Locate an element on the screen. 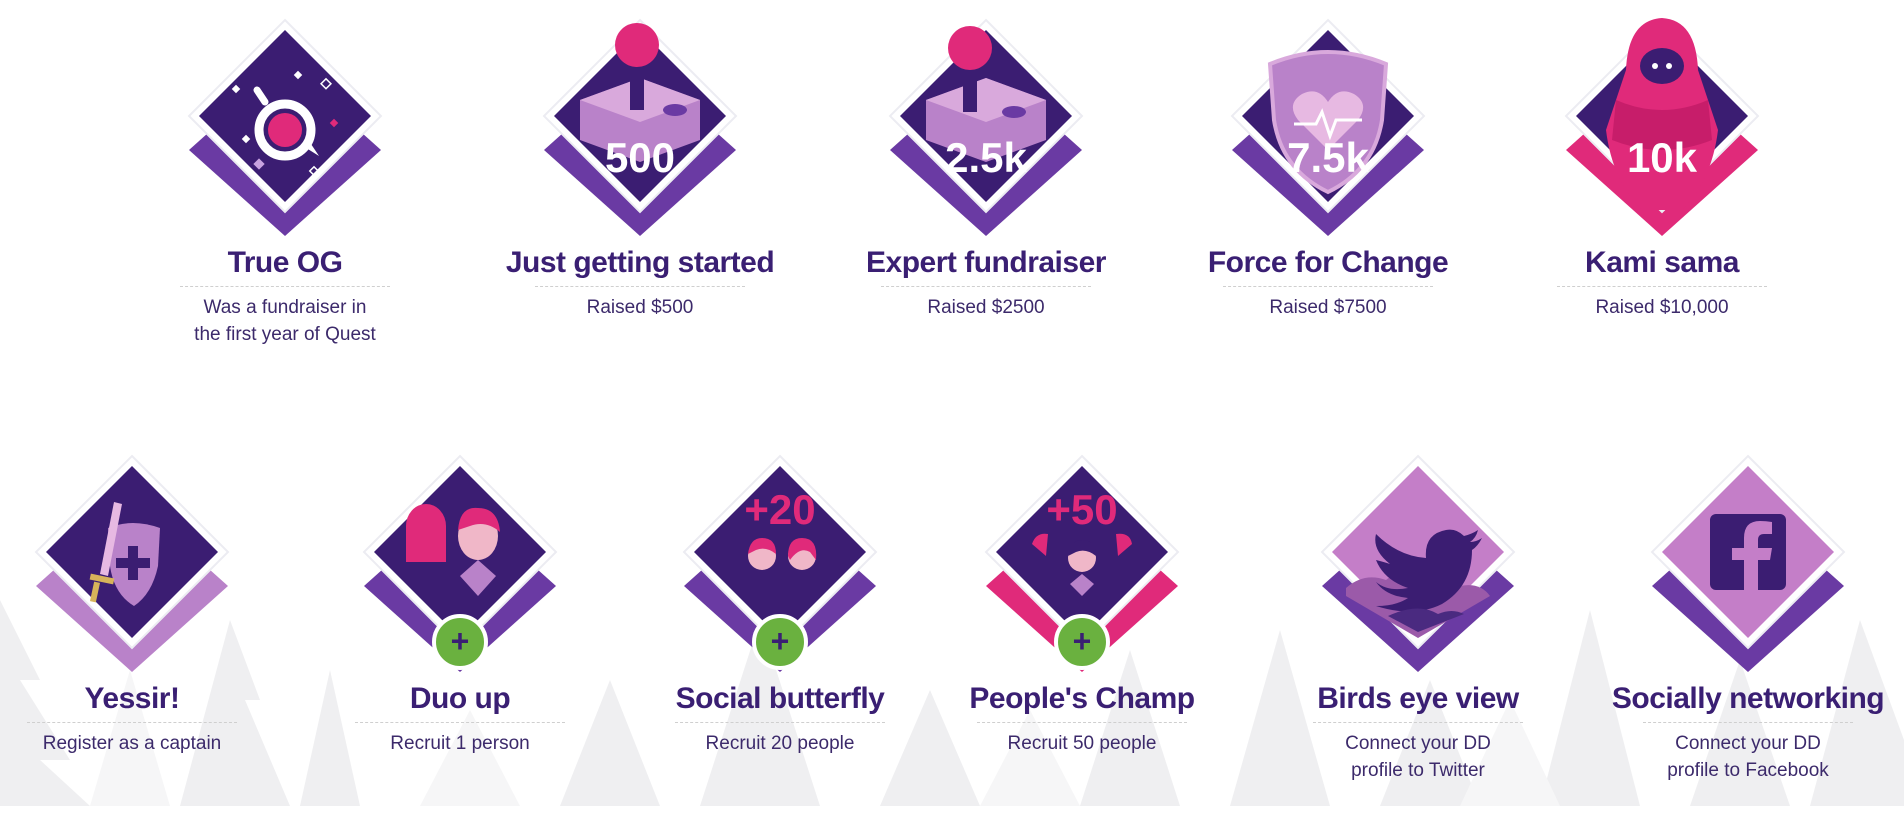 This screenshot has width=1904, height=826. badge-500-art: 500 is located at coordinates (640, 127).